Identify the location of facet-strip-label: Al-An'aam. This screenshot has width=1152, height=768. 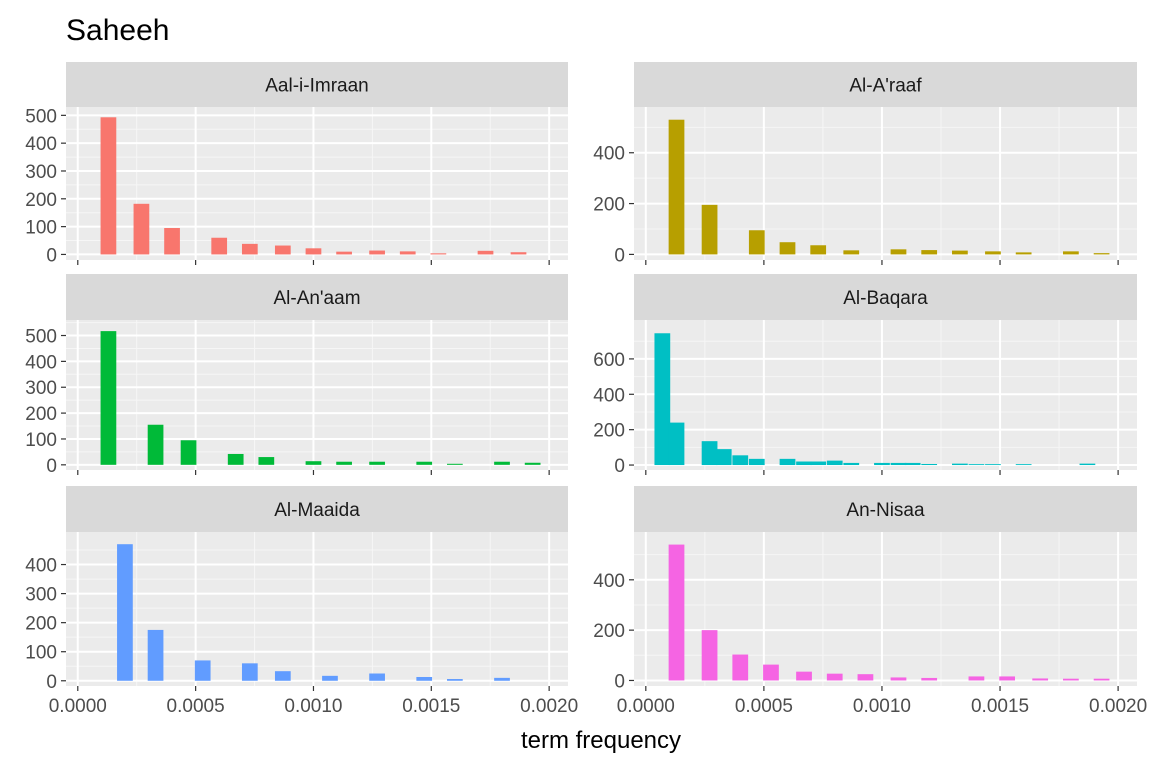
(316, 298).